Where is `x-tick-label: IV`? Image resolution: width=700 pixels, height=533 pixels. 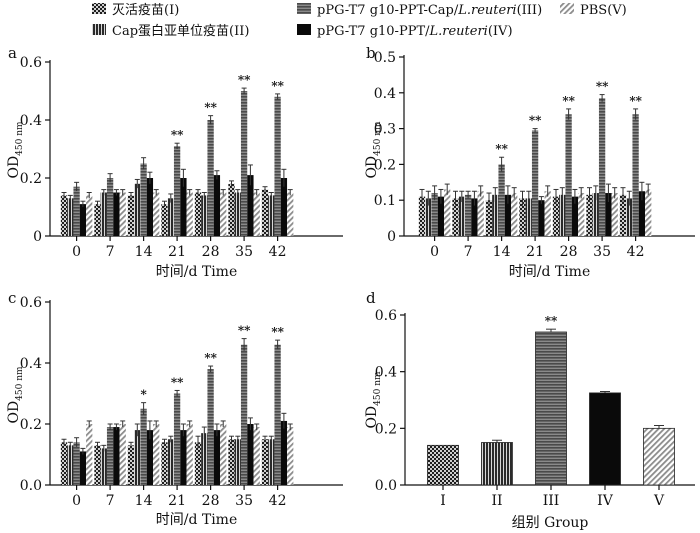
x-tick-label: IV is located at coordinates (605, 501).